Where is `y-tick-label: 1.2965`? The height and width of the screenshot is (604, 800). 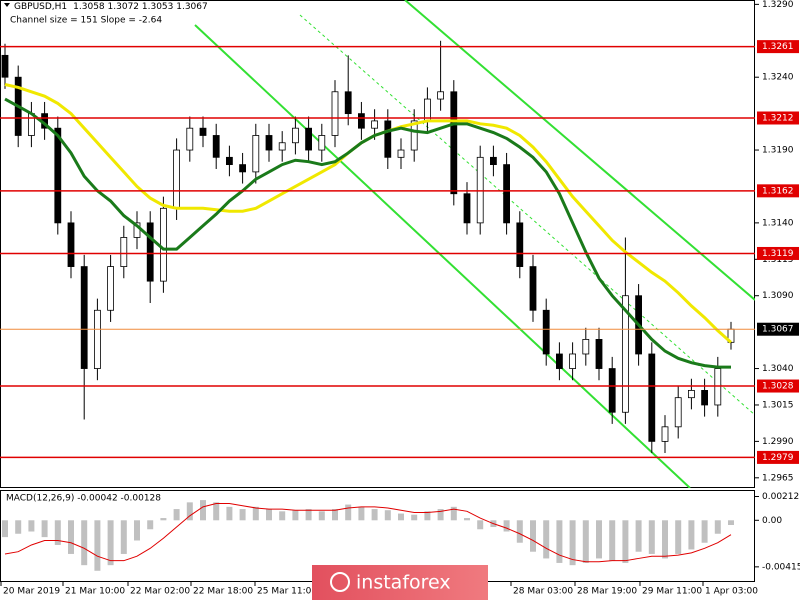
y-tick-label: 1.2965 is located at coordinates (778, 478).